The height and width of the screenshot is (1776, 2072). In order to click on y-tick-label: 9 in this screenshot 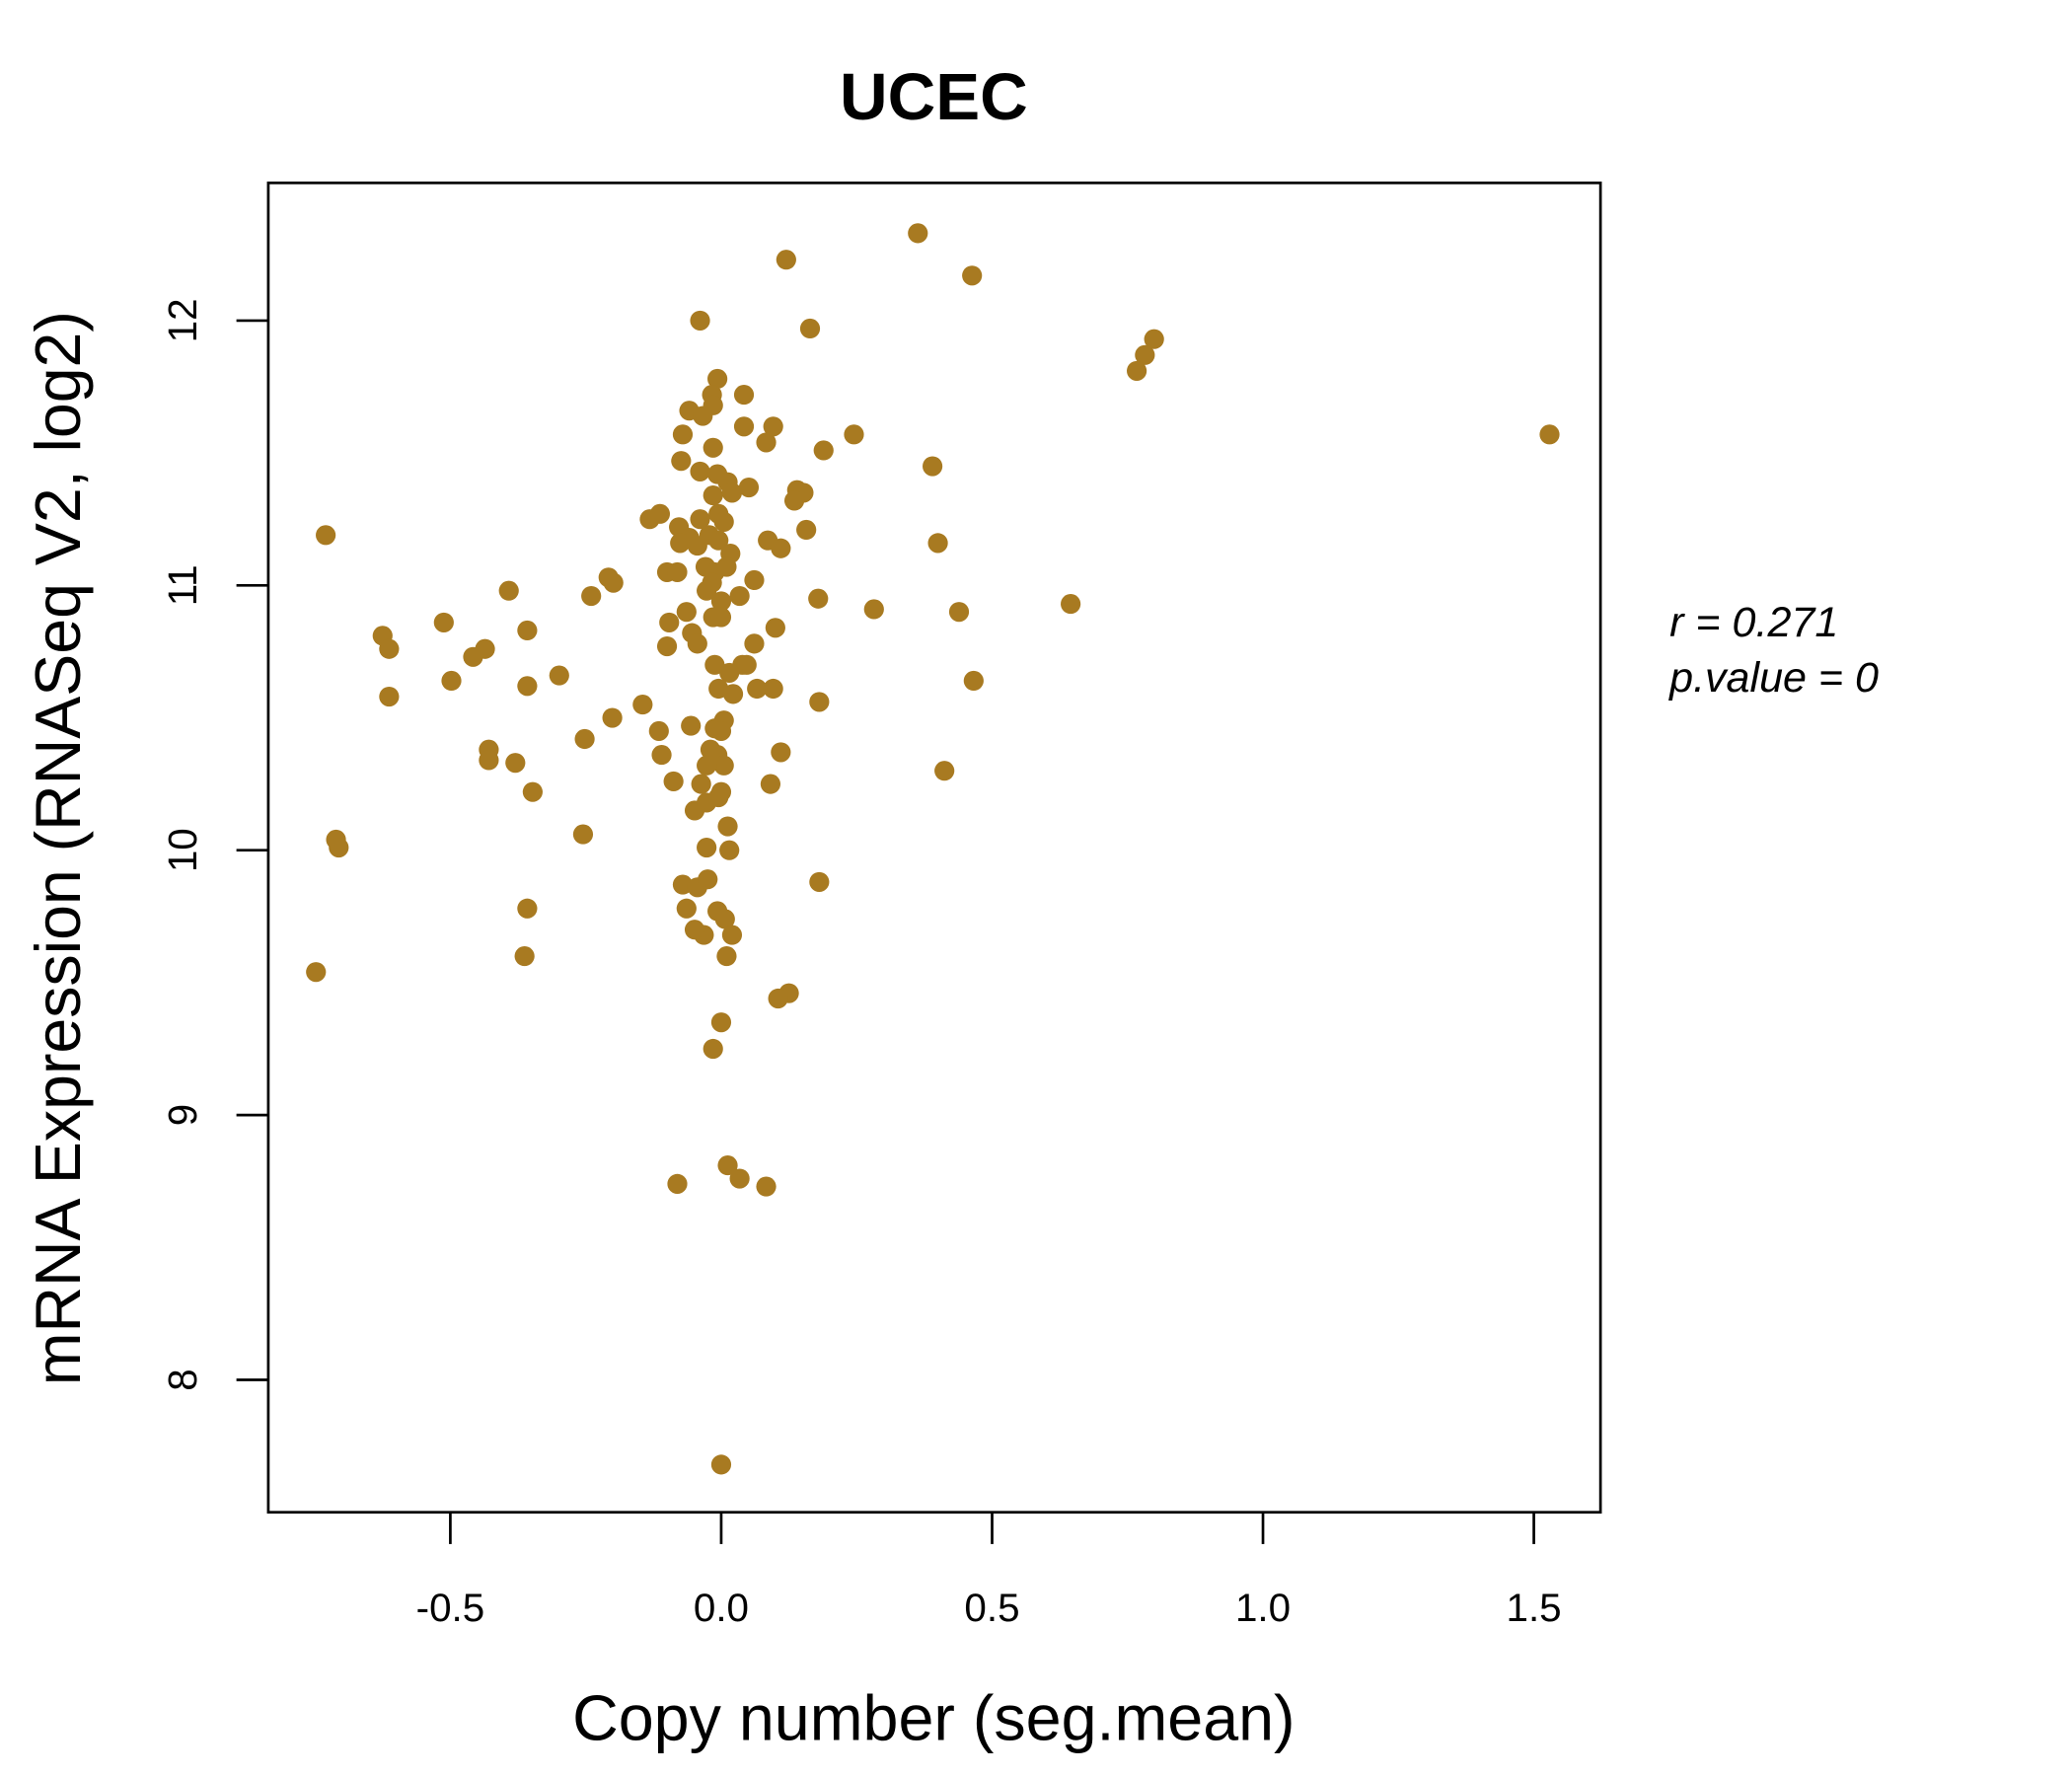, I will do `click(182, 1115)`.